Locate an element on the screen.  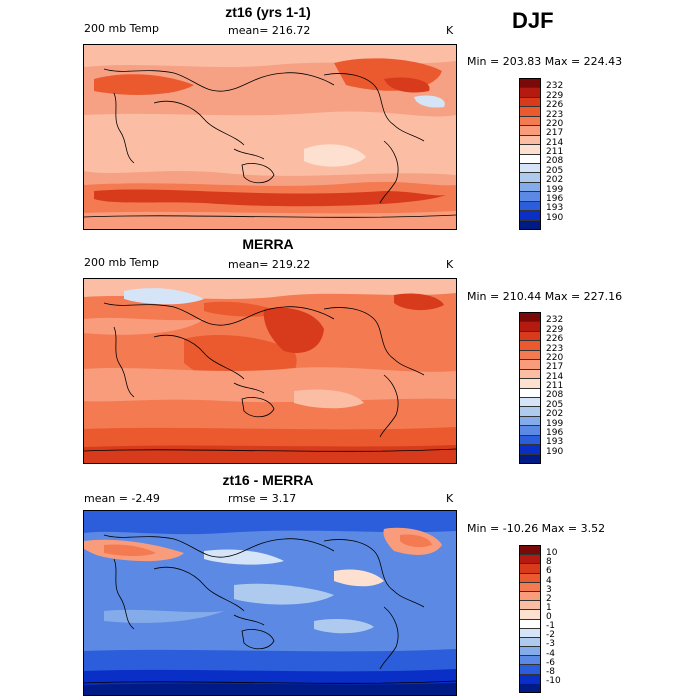
panel2-colorbar is located at coordinates (530, 388).